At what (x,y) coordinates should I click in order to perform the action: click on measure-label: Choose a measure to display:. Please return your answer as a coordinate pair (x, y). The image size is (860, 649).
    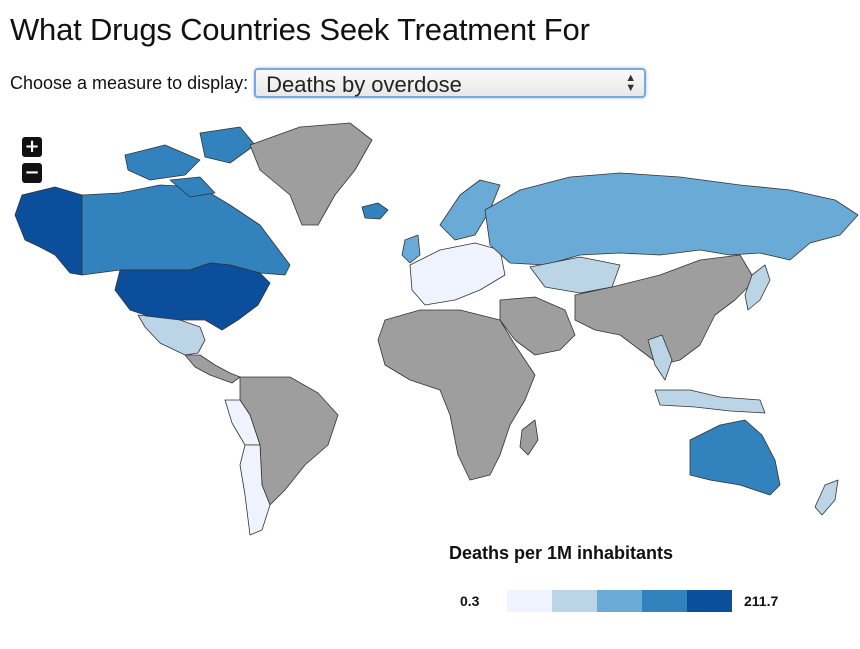
    Looking at the image, I should click on (129, 82).